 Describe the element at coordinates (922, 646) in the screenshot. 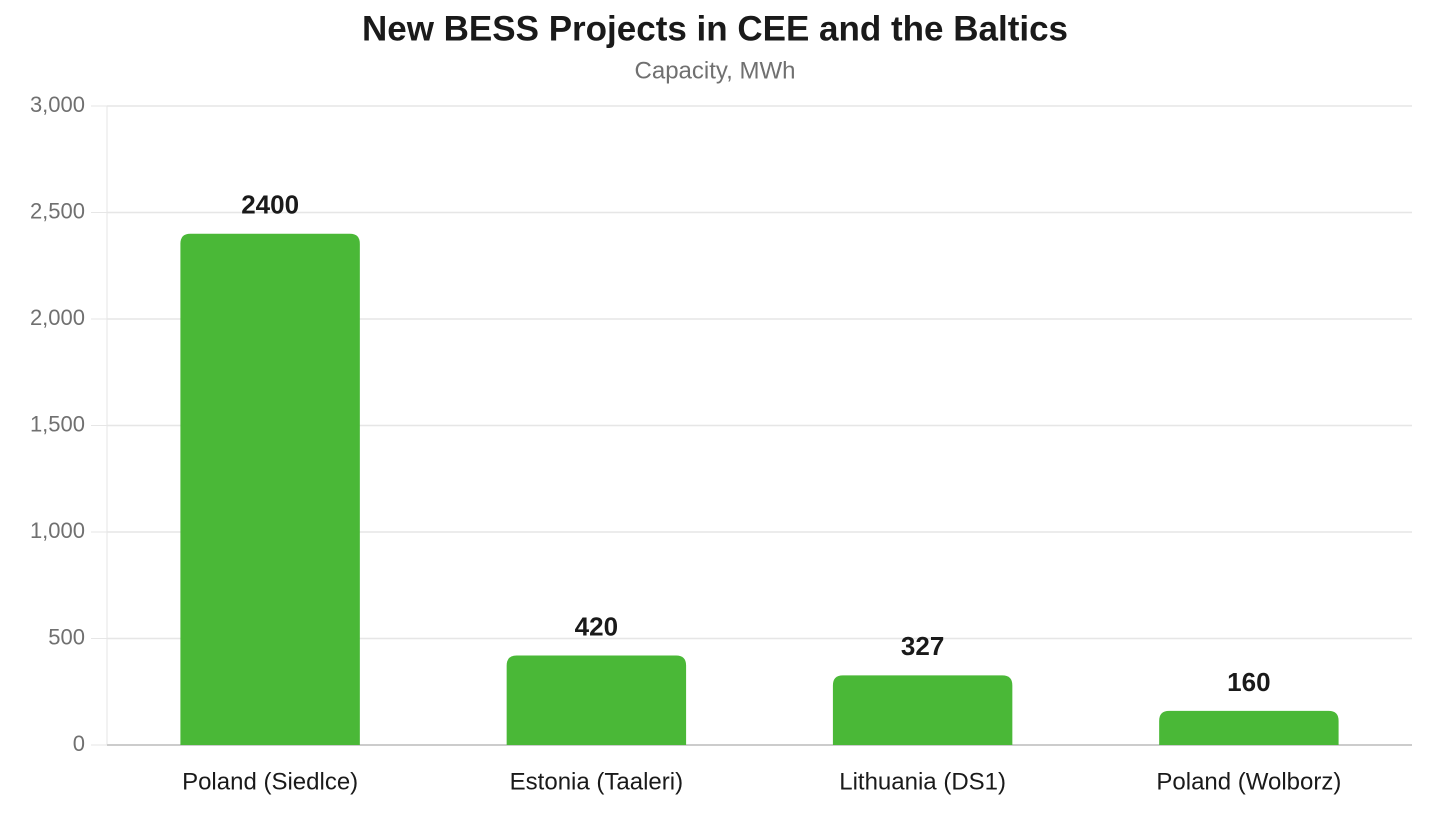

I see `value-label: 327` at that location.